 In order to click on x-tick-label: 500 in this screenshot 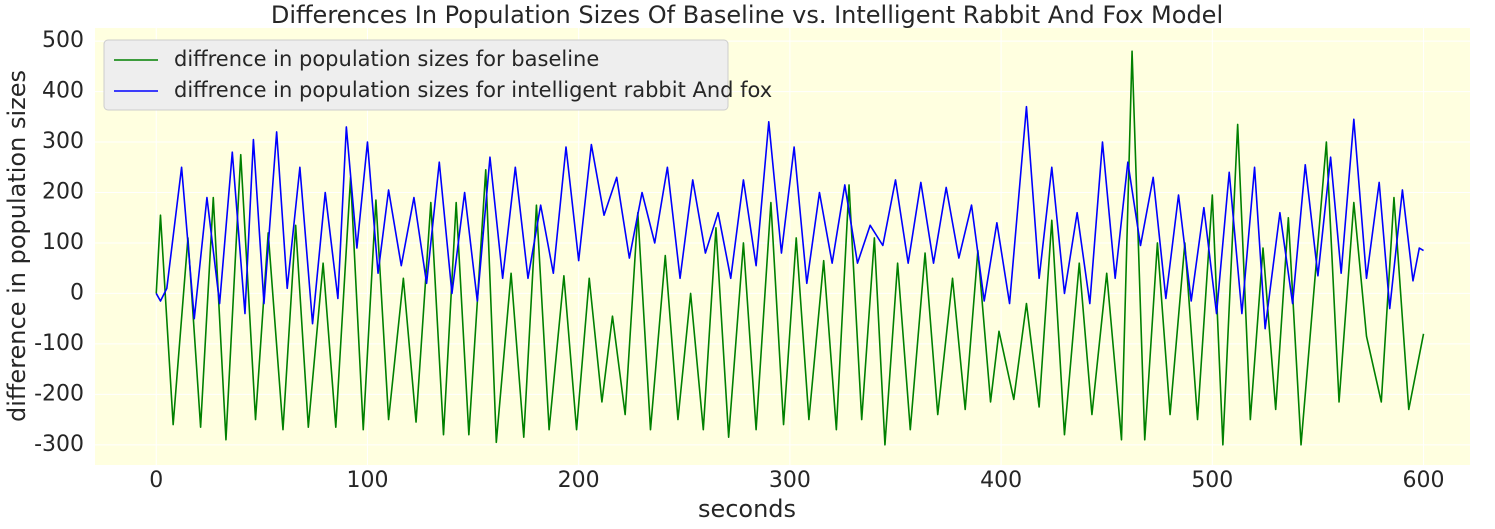, I will do `click(1212, 480)`.